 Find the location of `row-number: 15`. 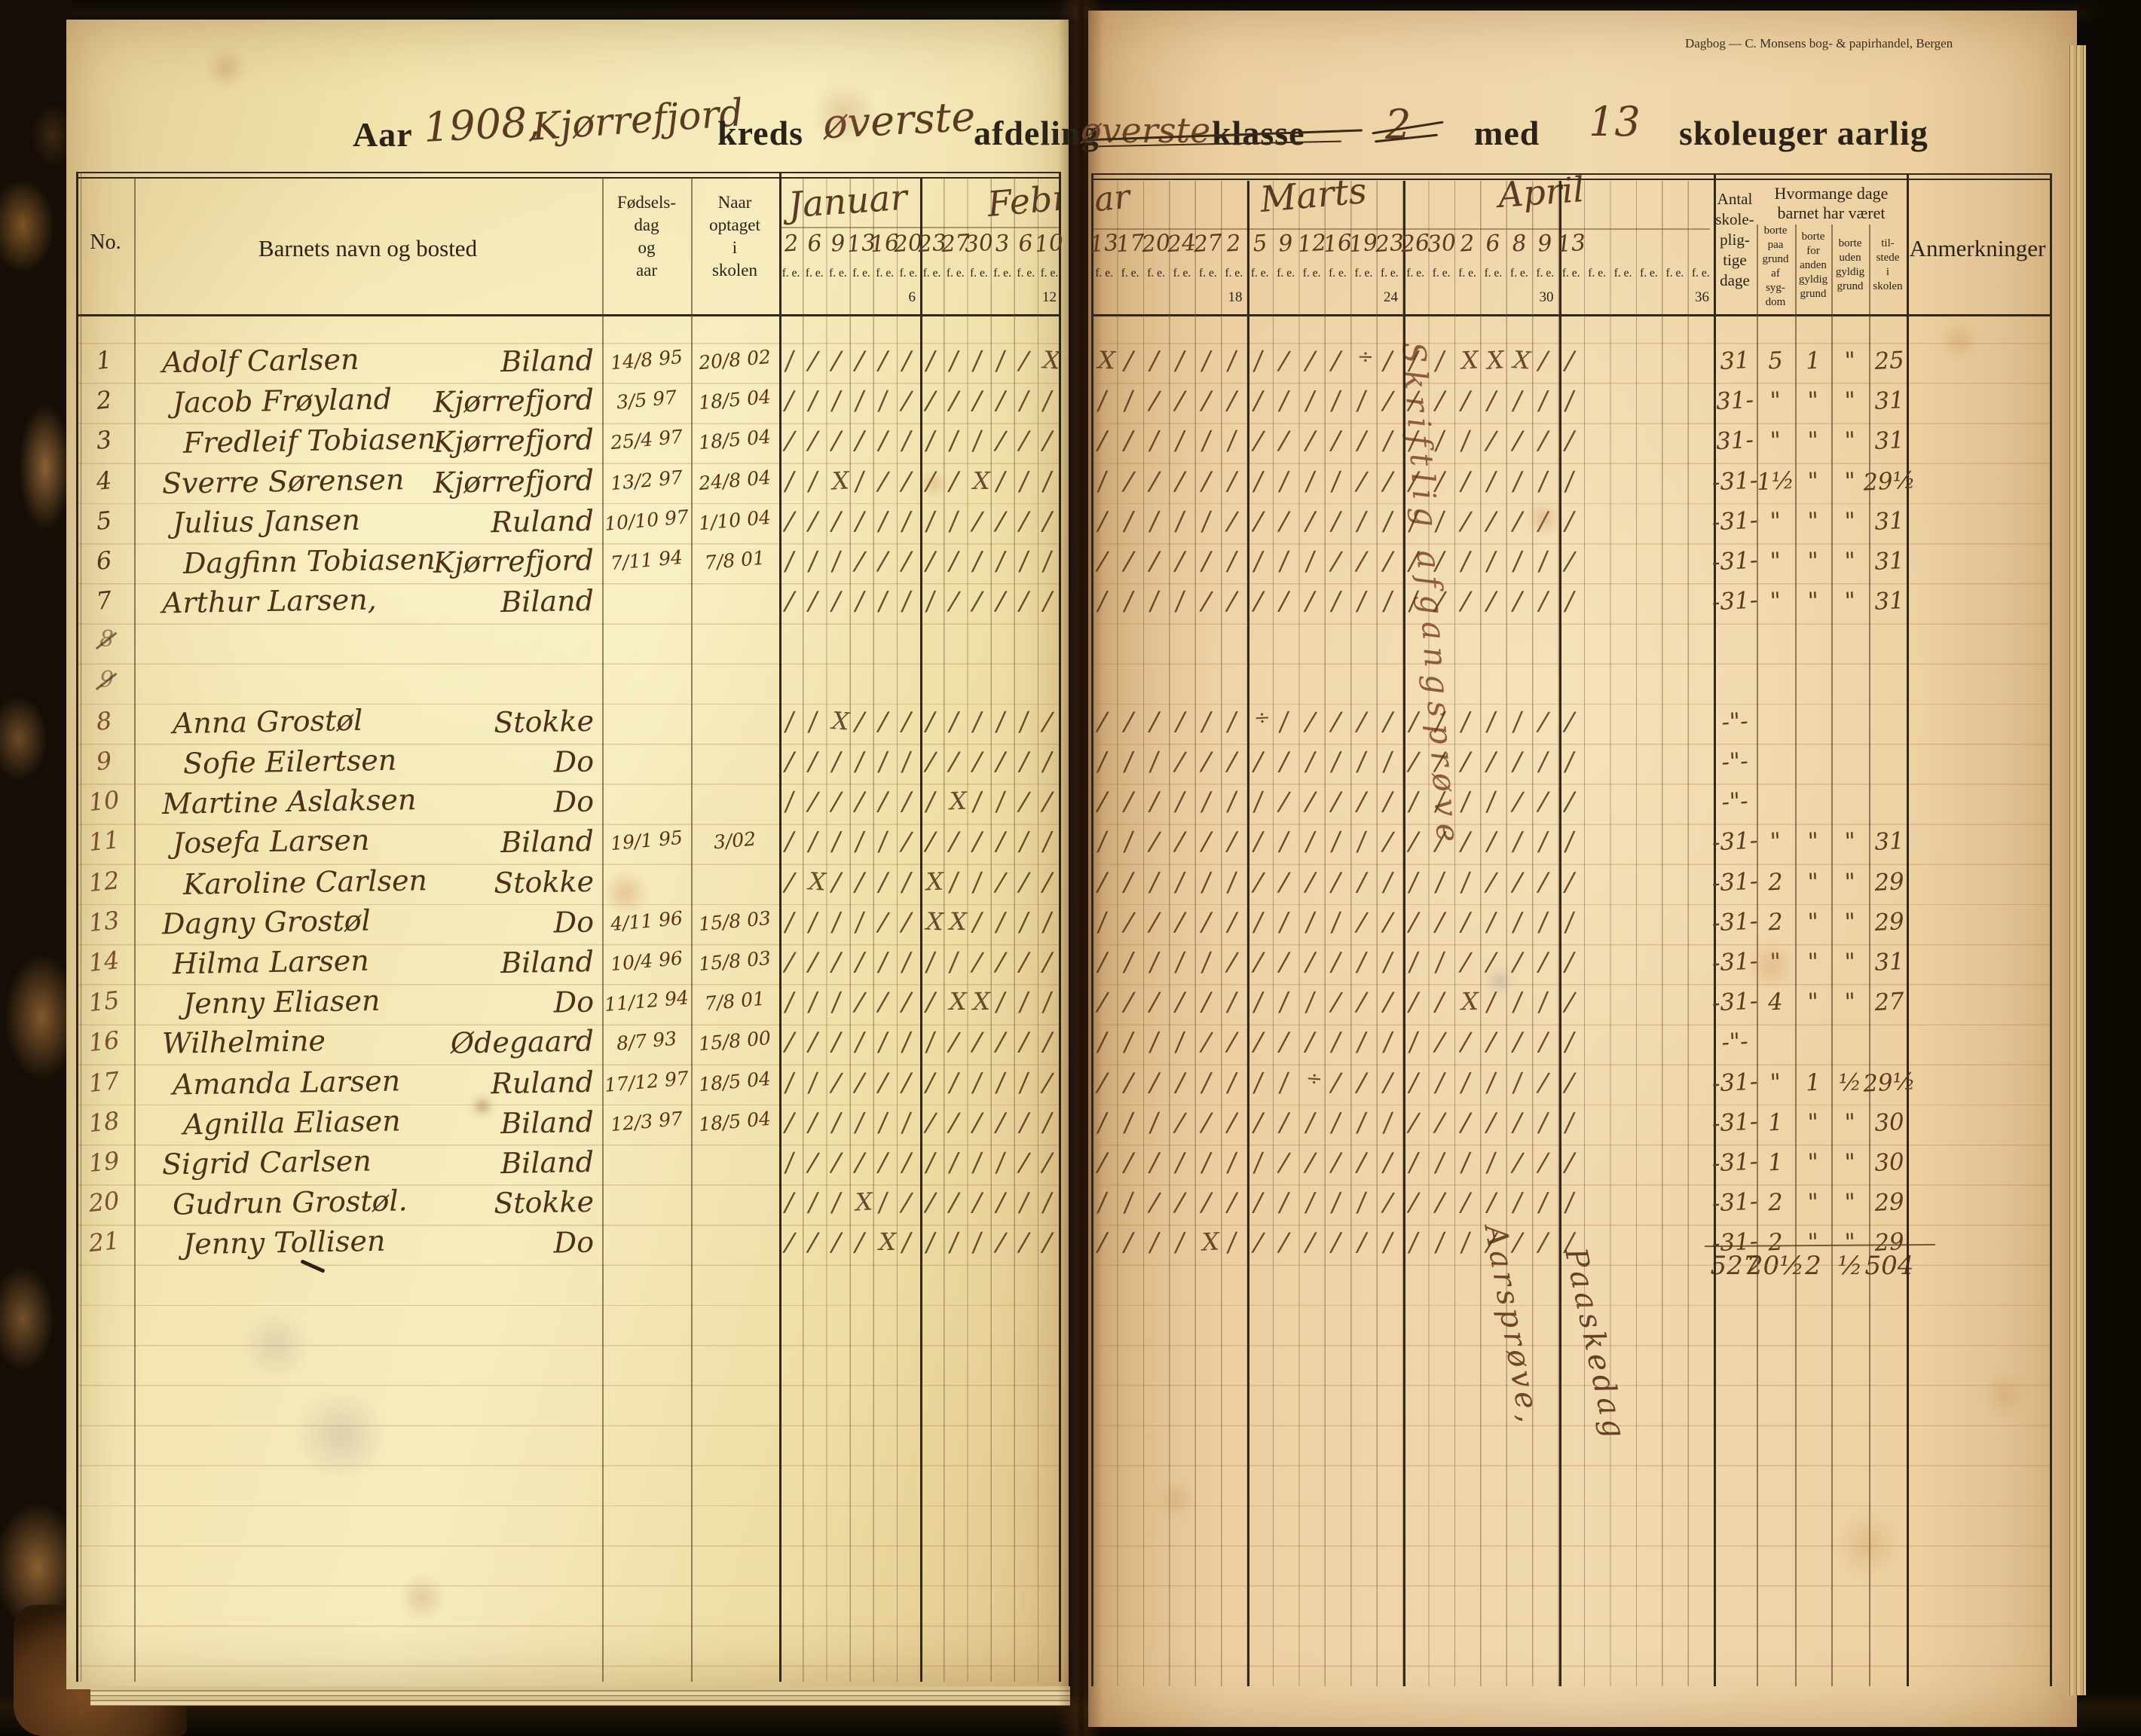

row-number: 15 is located at coordinates (104, 1002).